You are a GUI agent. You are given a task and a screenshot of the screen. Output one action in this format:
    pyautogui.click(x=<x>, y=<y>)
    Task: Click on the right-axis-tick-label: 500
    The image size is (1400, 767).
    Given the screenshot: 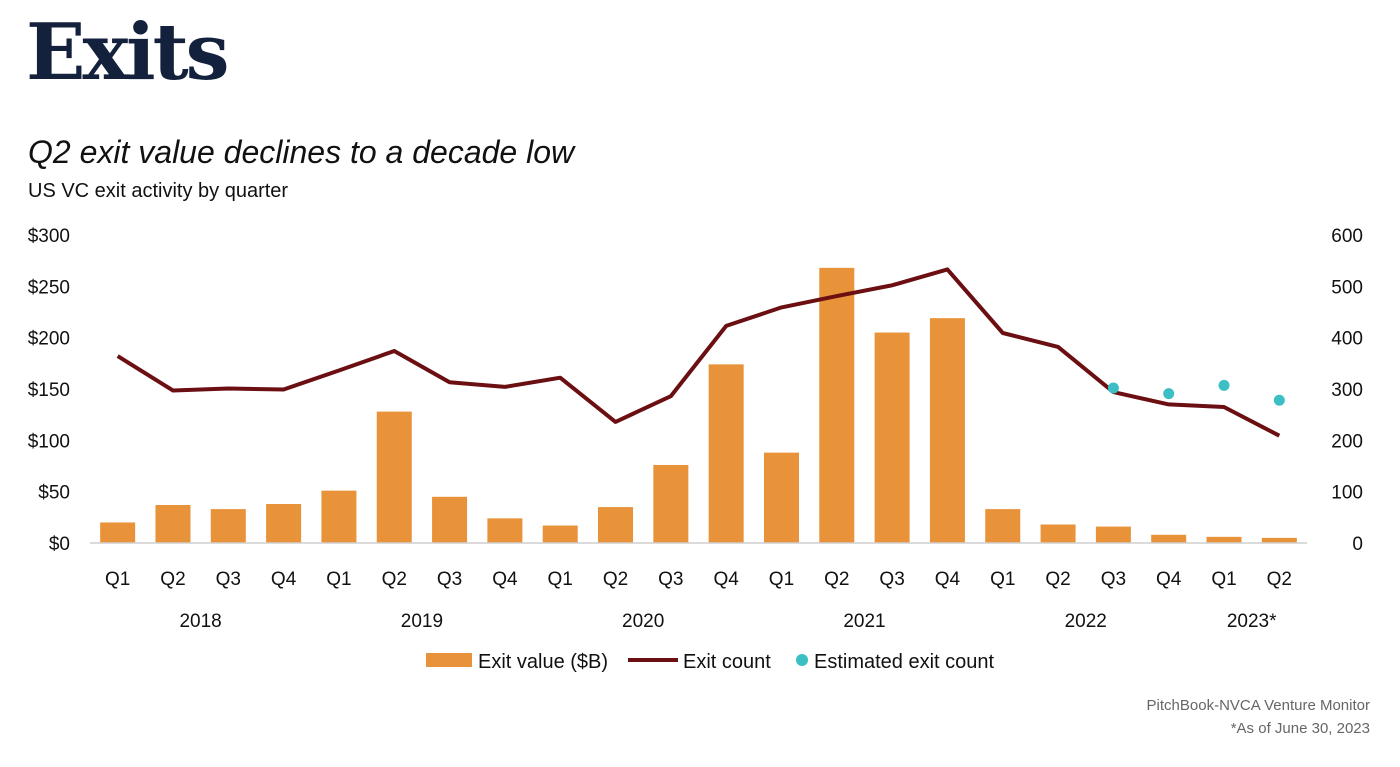 What is the action you would take?
    pyautogui.click(x=1347, y=287)
    